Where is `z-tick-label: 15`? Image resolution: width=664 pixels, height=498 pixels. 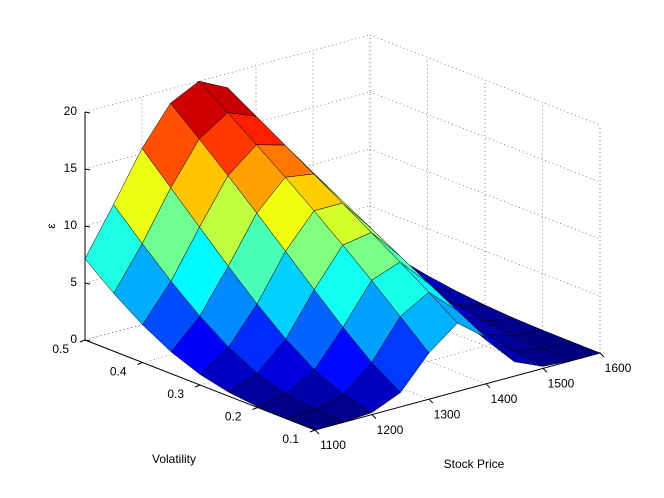 z-tick-label: 15 is located at coordinates (71, 168).